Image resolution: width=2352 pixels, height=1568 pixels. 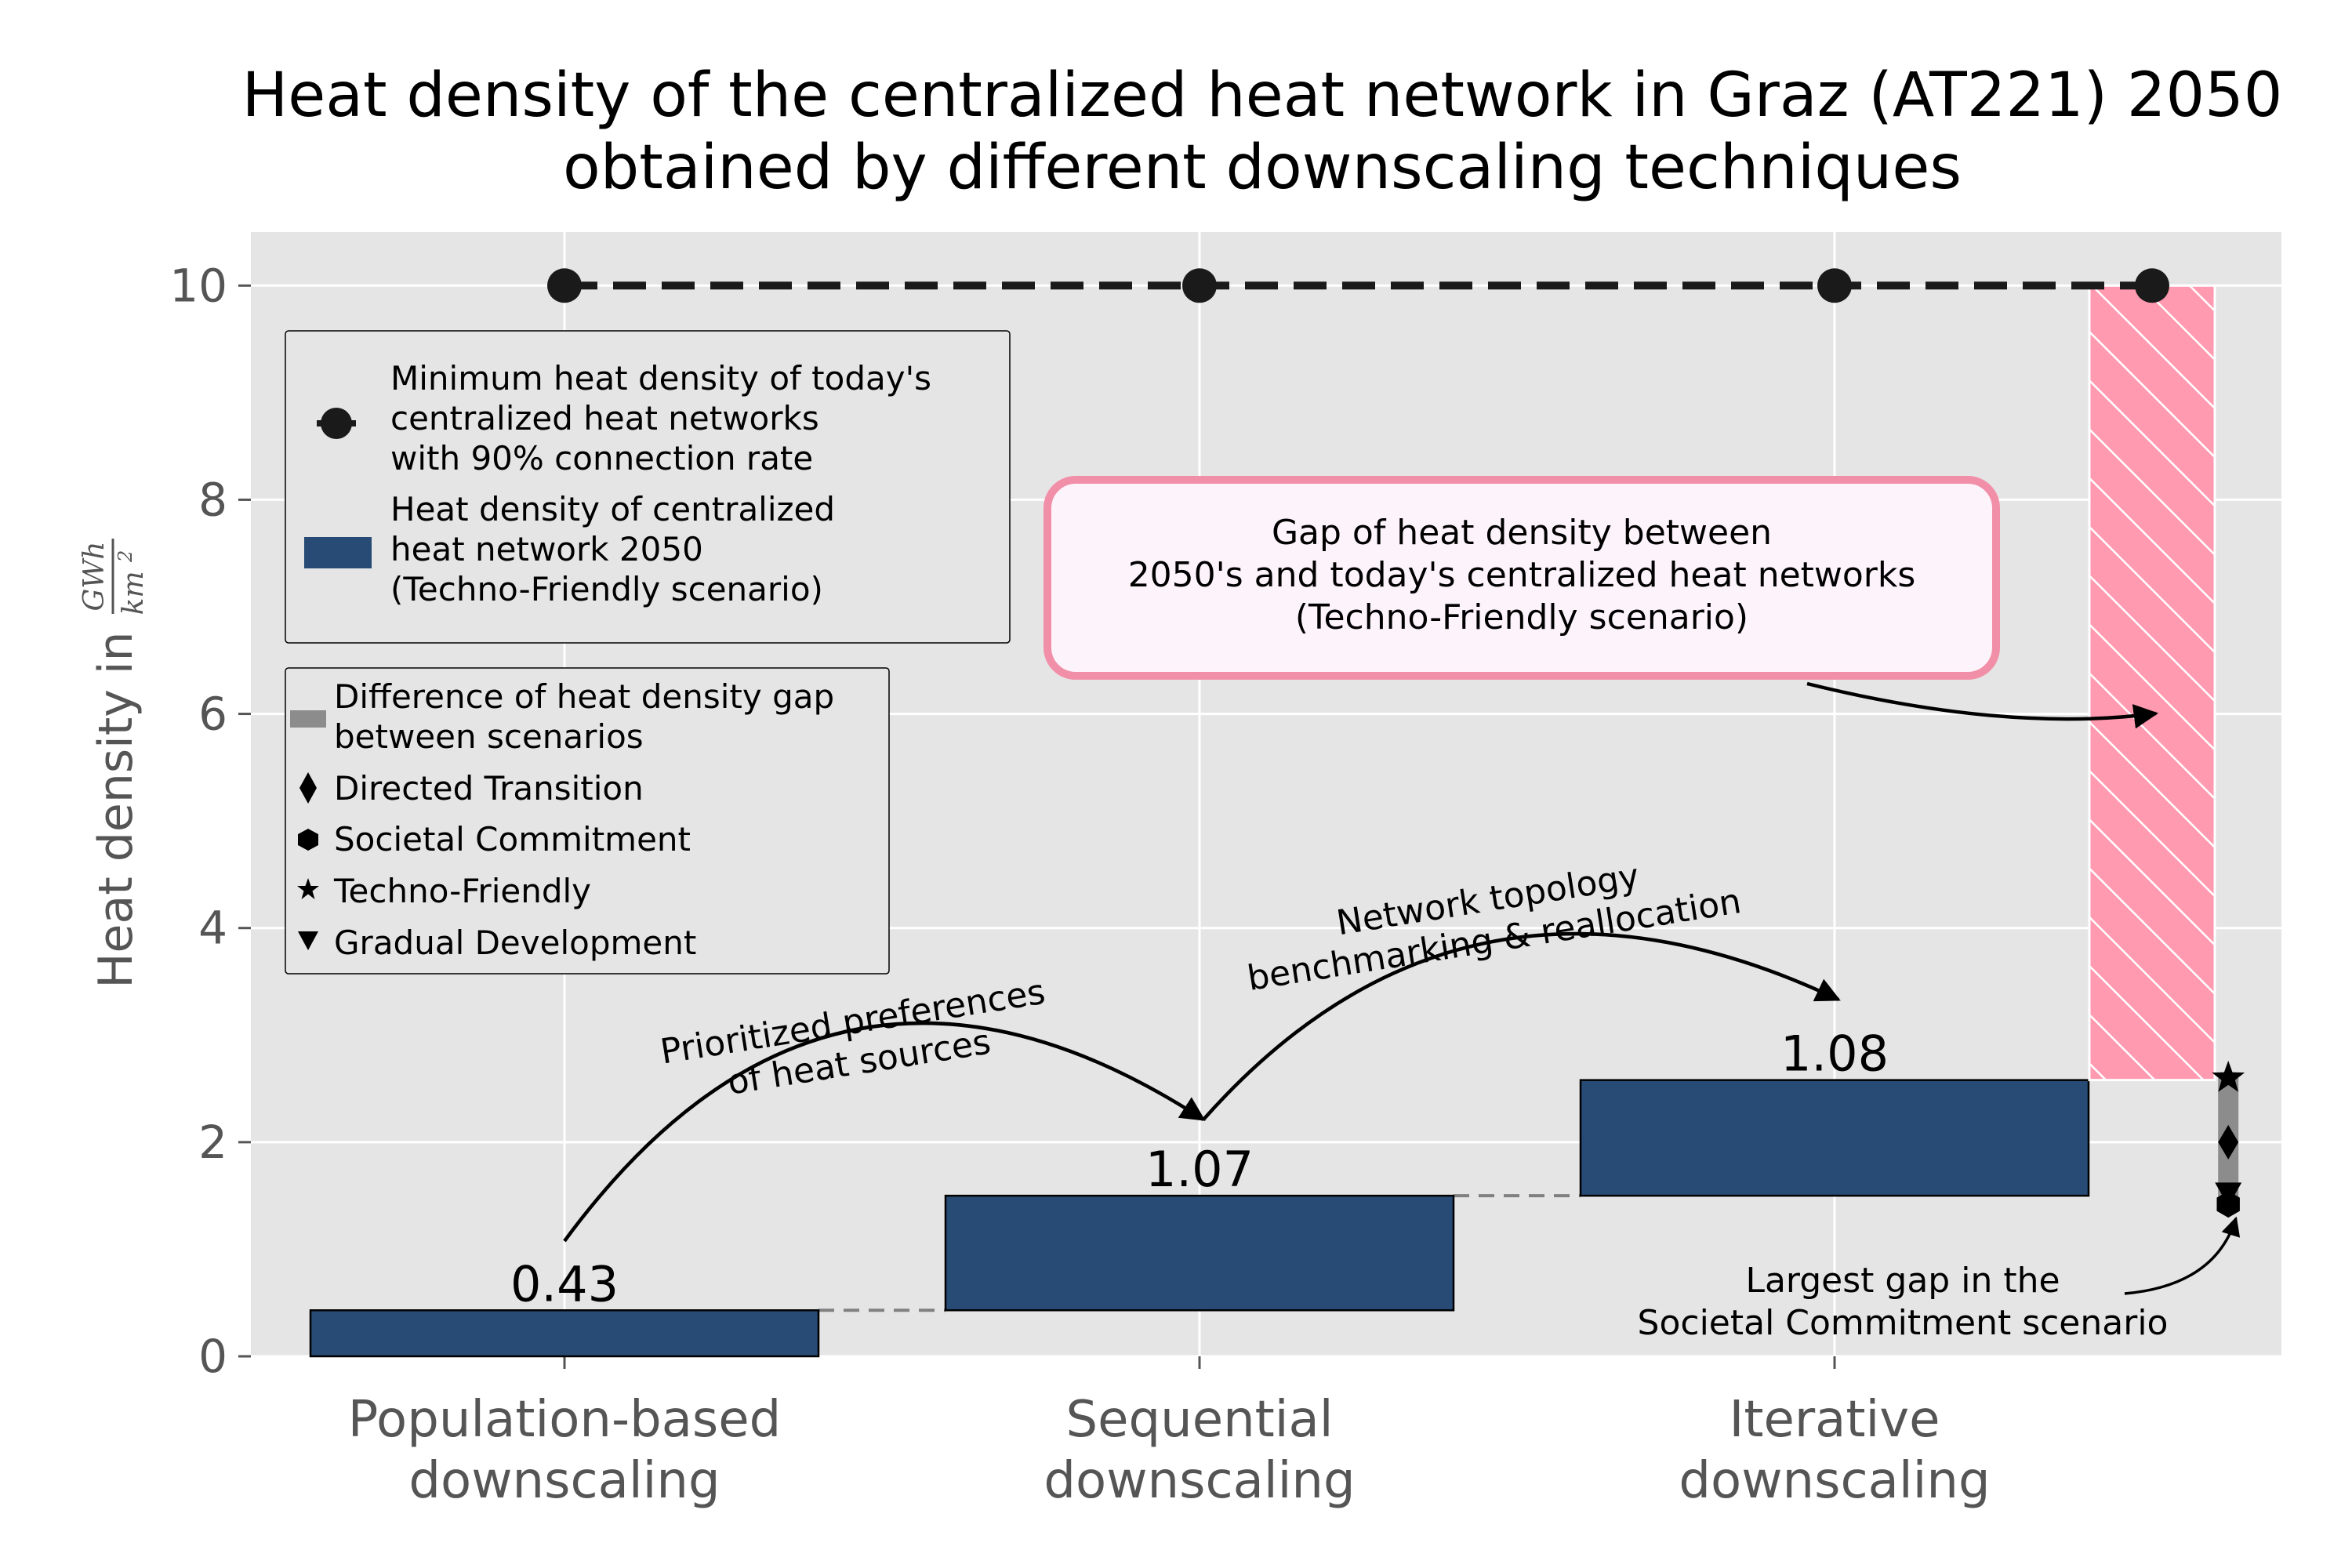 I want to click on y-tick-label: 10, so click(x=198, y=285).